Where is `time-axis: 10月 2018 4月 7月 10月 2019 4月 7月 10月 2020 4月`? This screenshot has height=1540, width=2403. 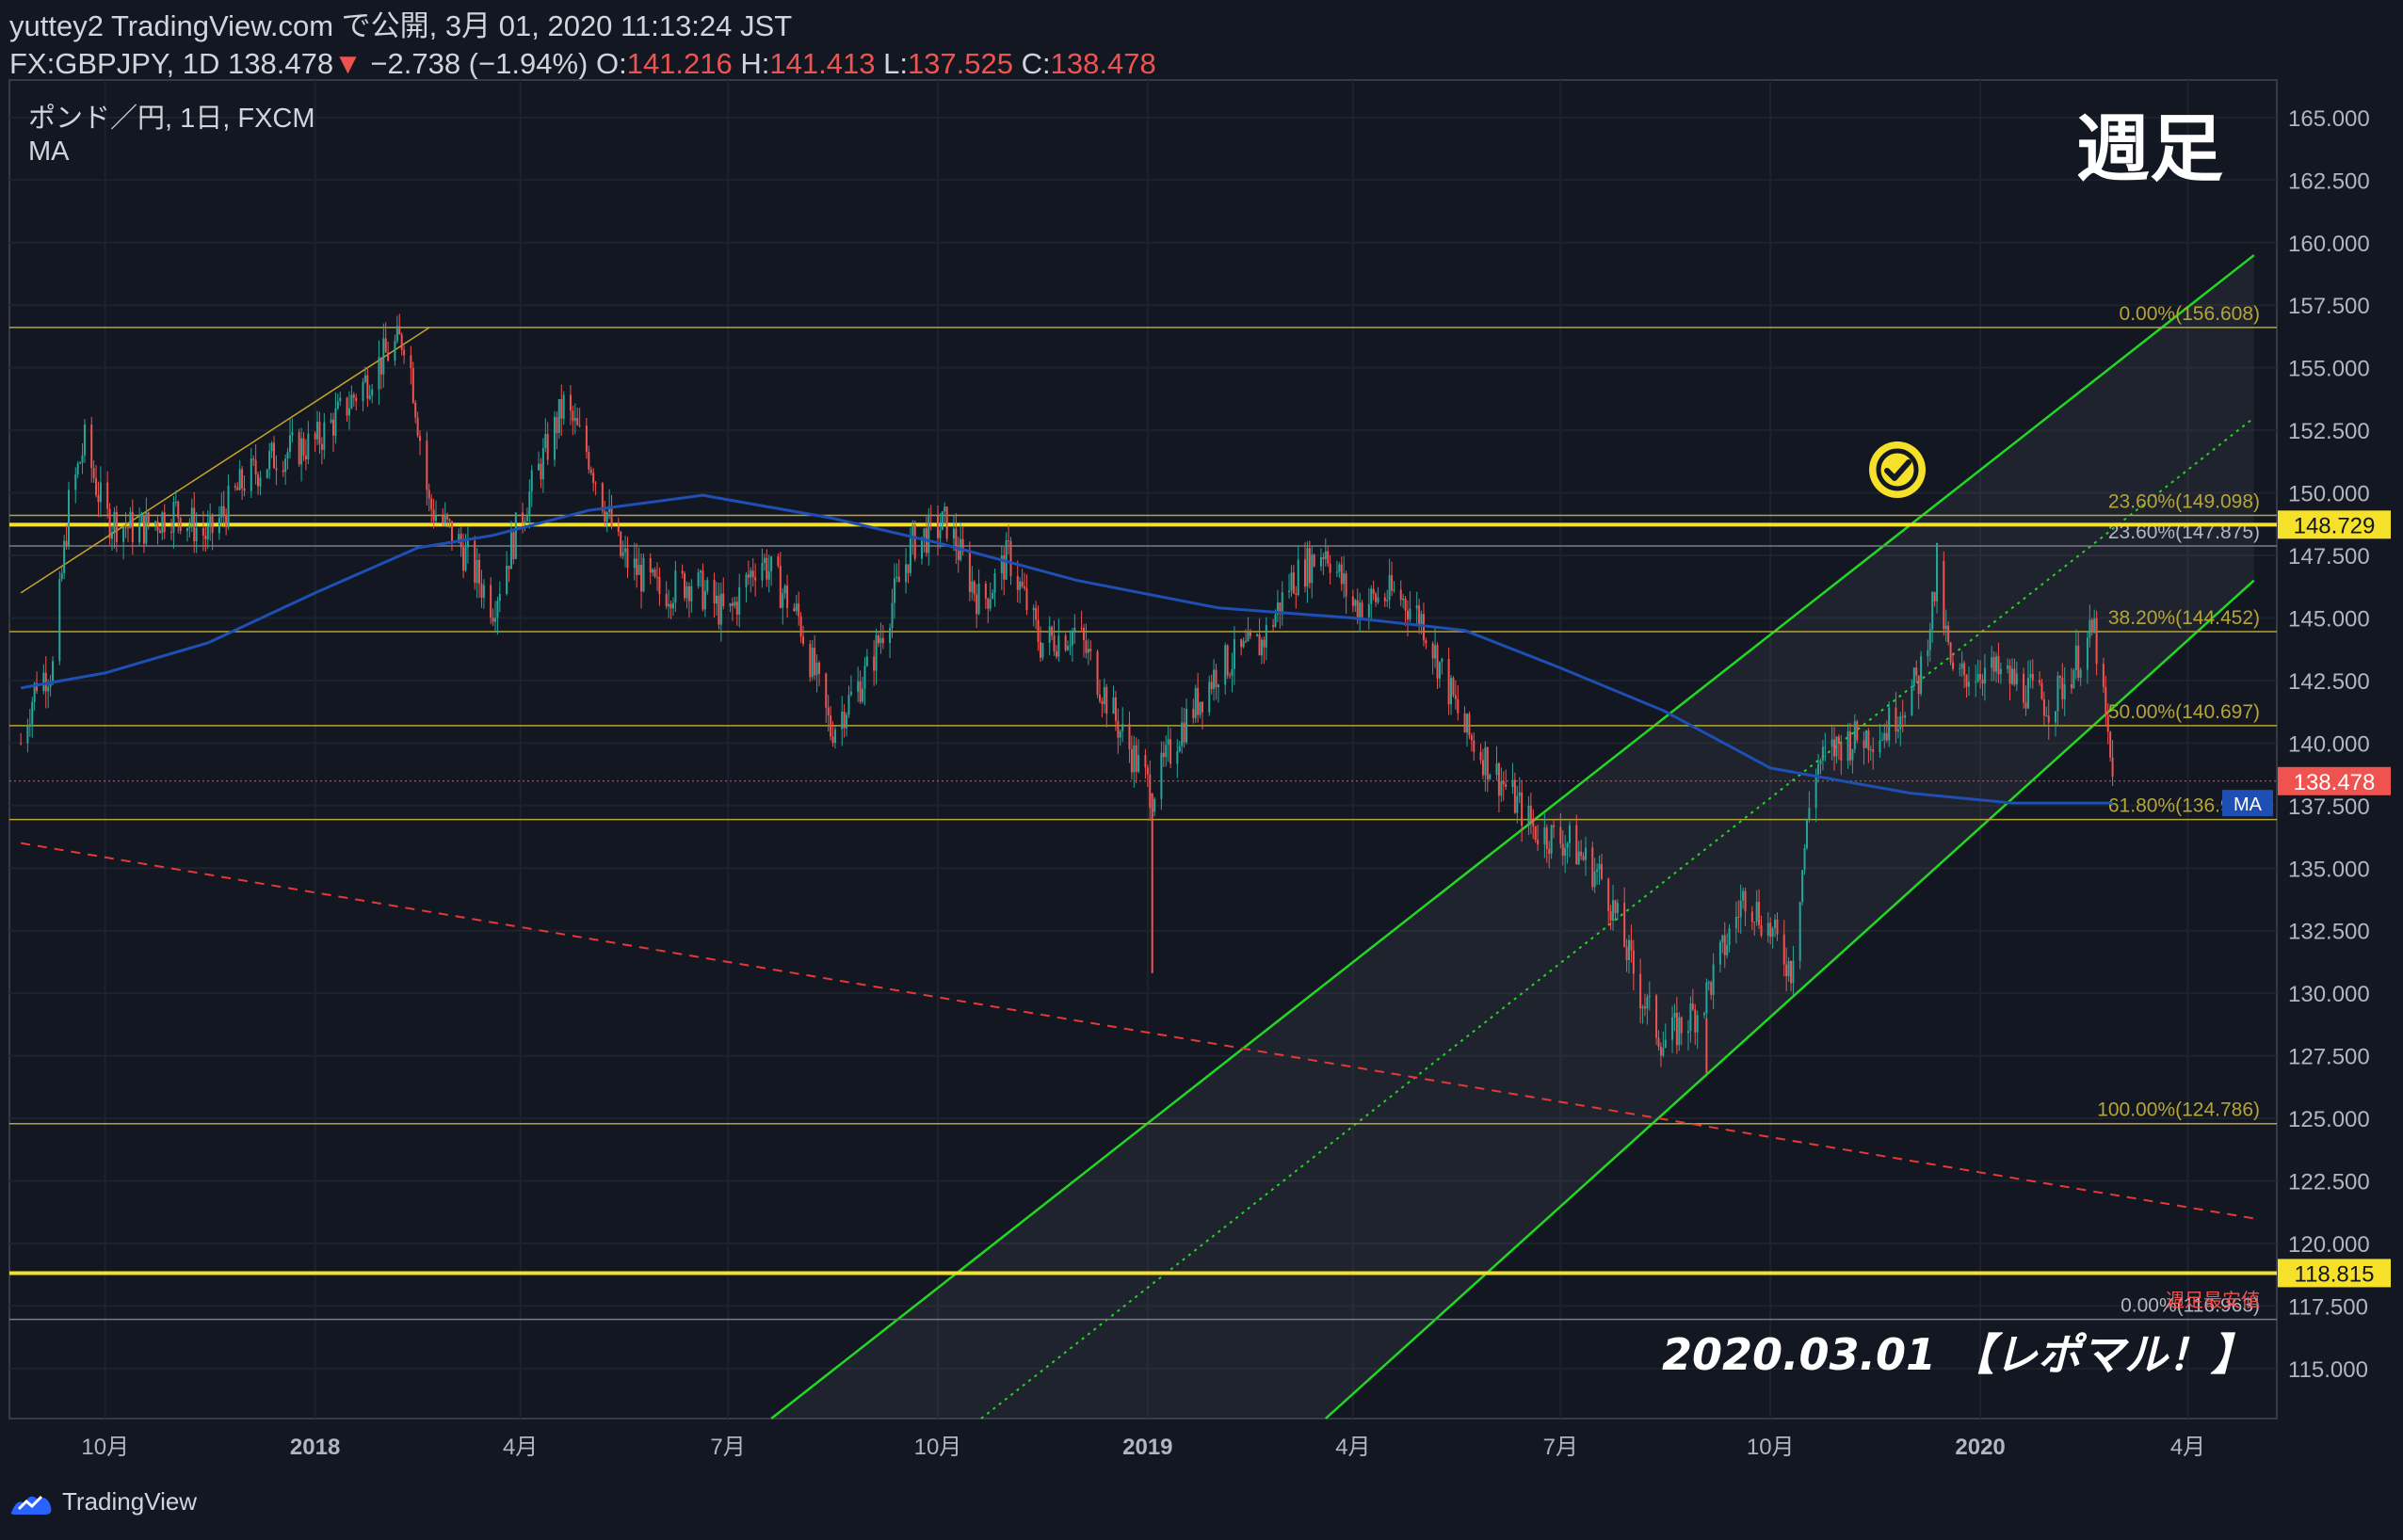 time-axis: 10月 2018 4月 7月 10月 2019 4月 7月 10月 2020 4月 is located at coordinates (1143, 1447).